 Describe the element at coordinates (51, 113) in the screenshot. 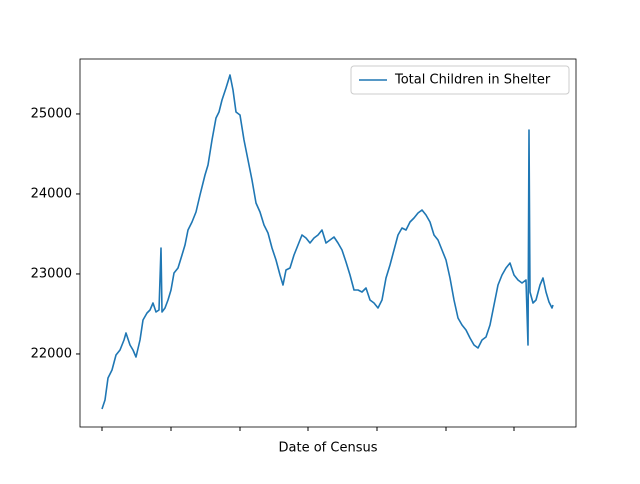

I see `y-tick-label: 25000` at that location.